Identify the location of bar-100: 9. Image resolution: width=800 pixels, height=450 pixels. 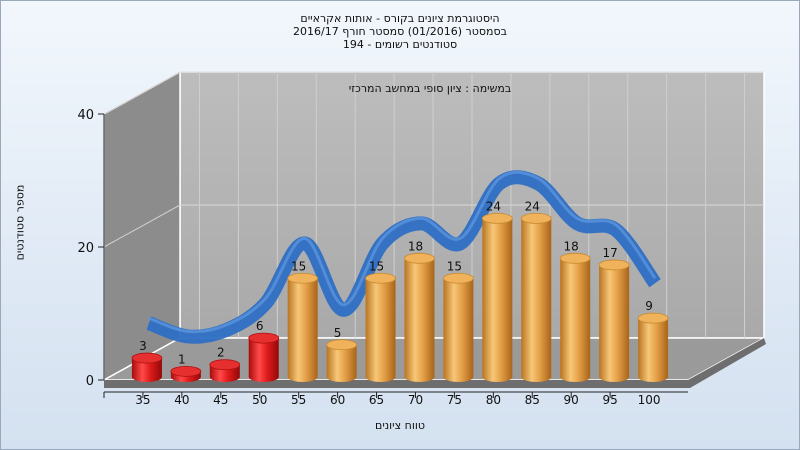
(653, 340).